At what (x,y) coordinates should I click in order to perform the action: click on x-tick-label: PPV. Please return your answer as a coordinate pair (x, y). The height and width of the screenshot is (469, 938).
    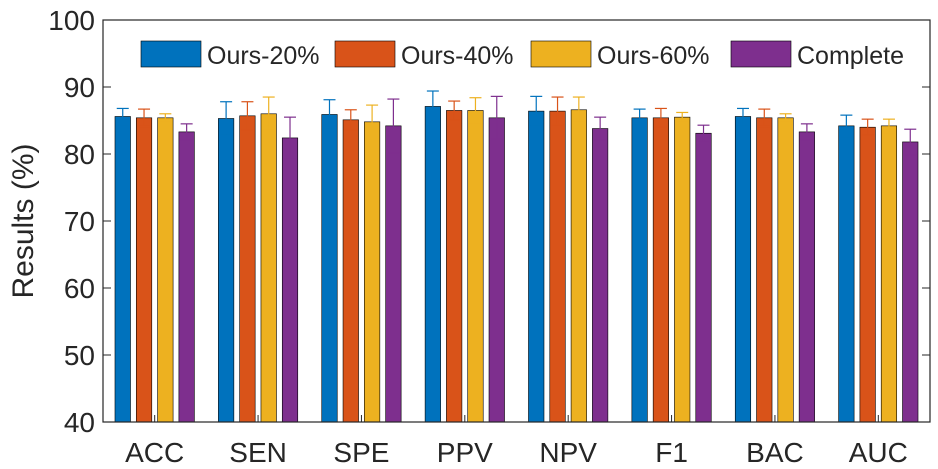
    Looking at the image, I should click on (465, 452).